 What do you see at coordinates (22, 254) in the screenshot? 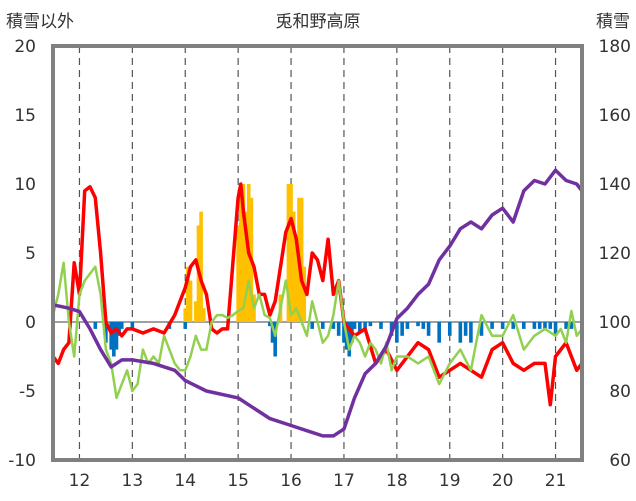
I see `left-axis-ticks: 20 15 10 5 0 -5 -10` at bounding box center [22, 254].